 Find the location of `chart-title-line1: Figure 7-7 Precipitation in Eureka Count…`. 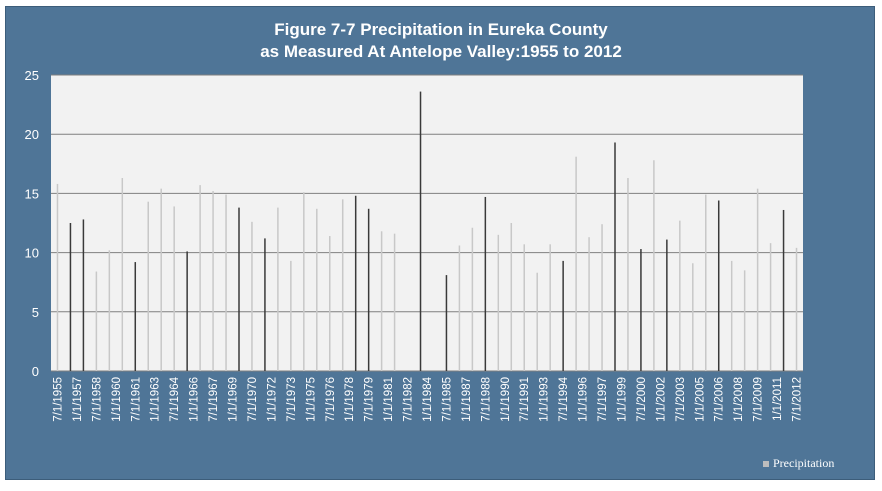

chart-title-line1: Figure 7-7 Precipitation in Eureka Count… is located at coordinates (441, 29).